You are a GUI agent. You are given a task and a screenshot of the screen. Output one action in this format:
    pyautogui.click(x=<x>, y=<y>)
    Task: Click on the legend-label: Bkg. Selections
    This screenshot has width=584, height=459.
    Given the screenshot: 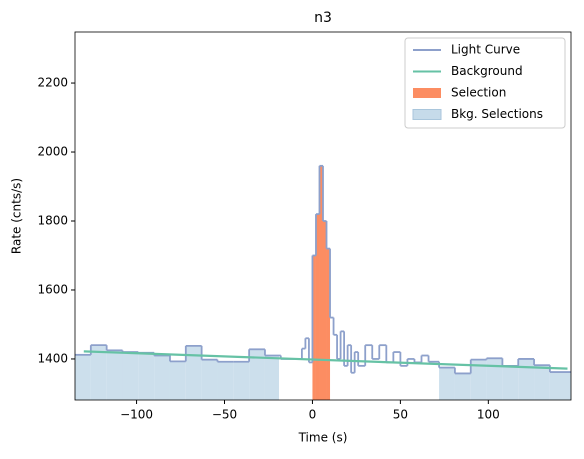 What is the action you would take?
    pyautogui.click(x=497, y=114)
    